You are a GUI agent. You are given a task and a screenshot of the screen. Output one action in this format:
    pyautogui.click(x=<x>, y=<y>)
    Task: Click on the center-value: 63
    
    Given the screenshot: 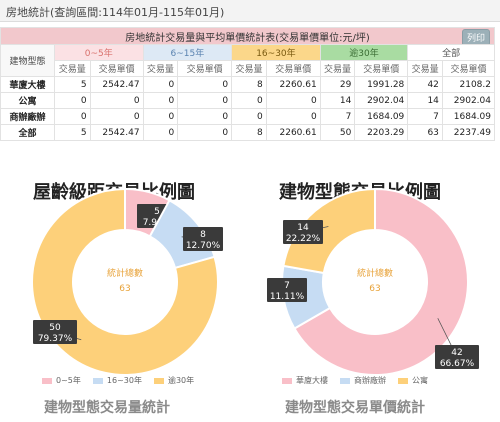 What is the action you would take?
    pyautogui.click(x=374, y=289)
    